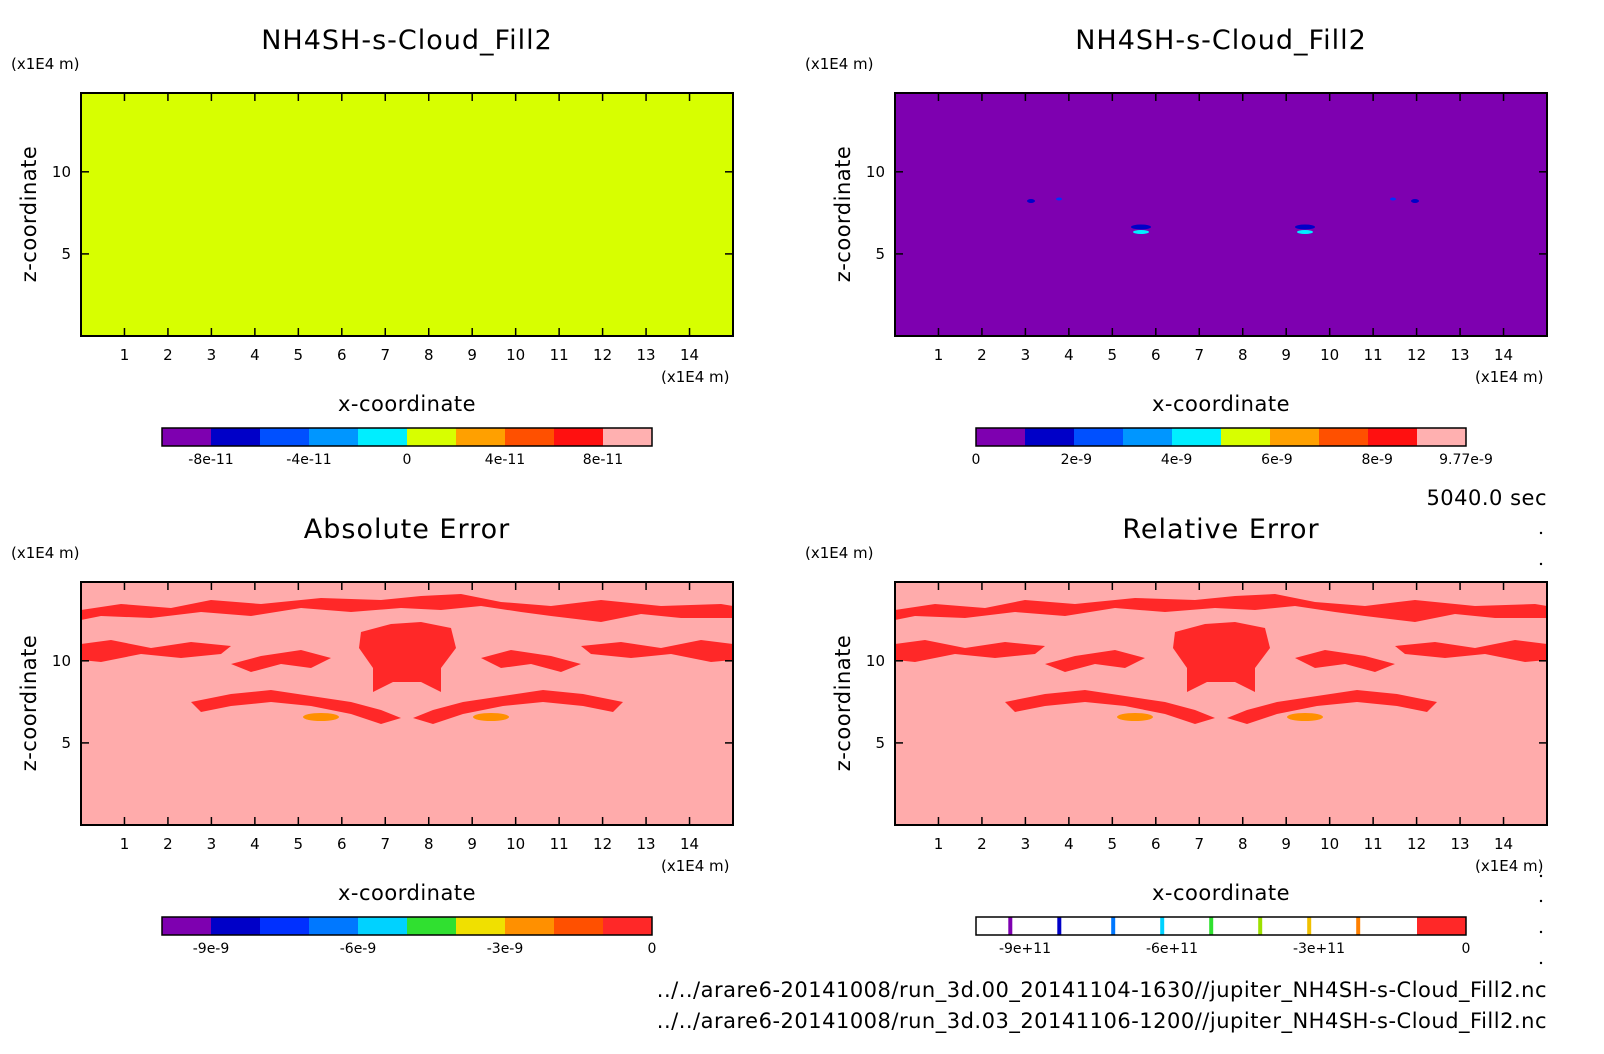  Describe the element at coordinates (559, 844) in the screenshot. I see `x-tick-label: 11` at that location.